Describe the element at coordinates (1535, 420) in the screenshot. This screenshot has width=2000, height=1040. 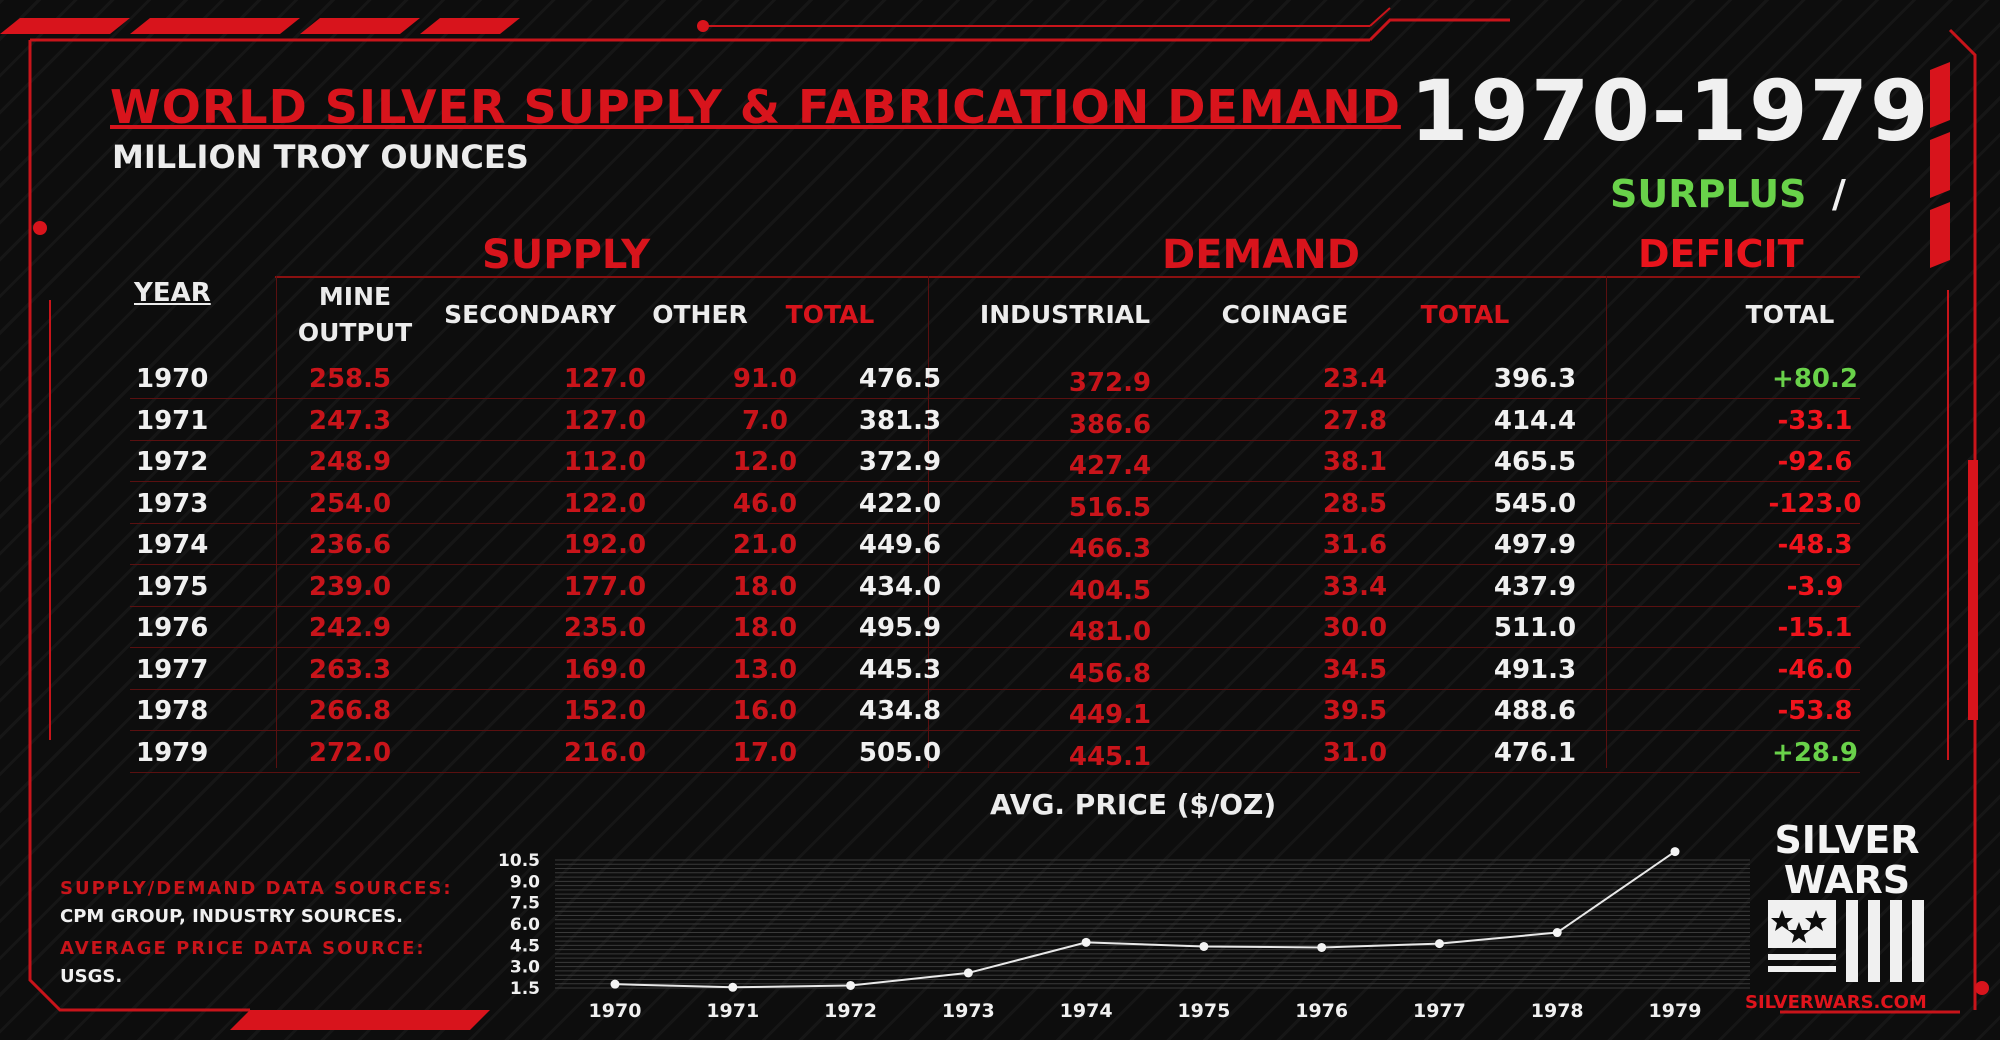
I see `cell-demand-total: 414.4` at that location.